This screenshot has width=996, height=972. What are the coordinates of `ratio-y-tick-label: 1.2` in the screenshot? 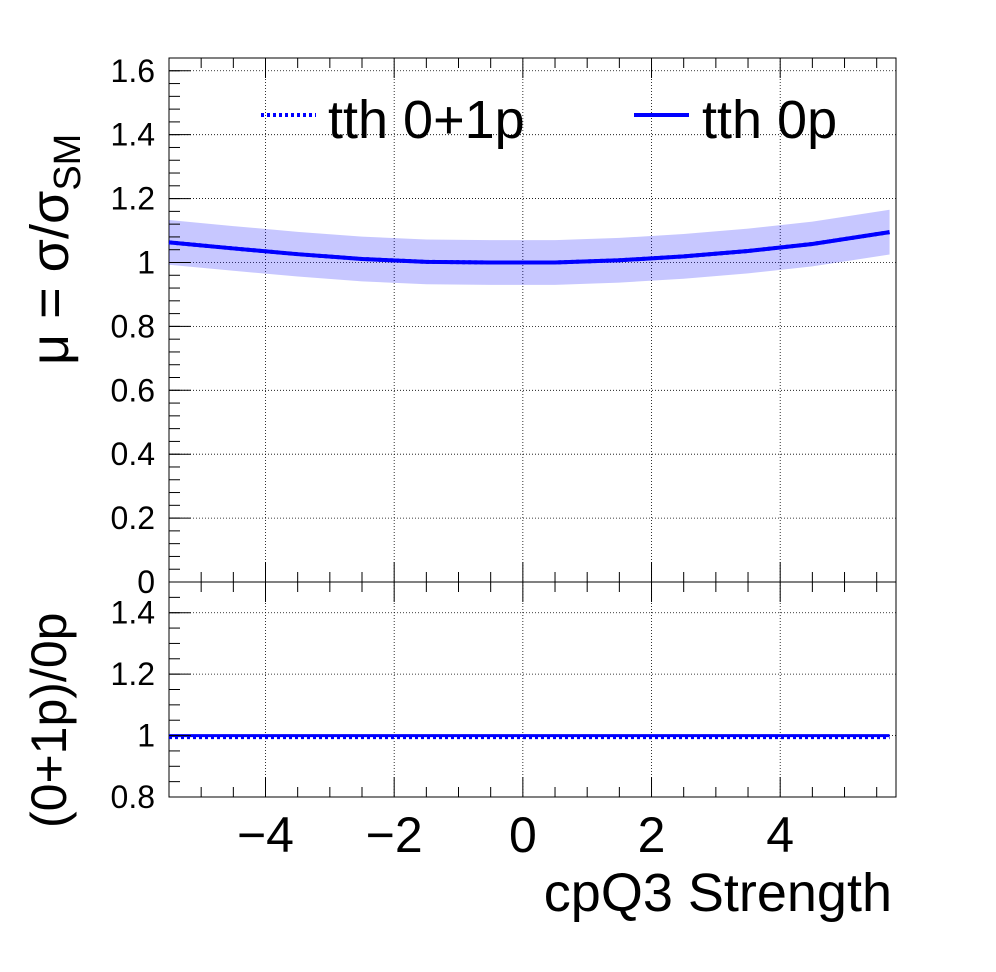 It's located at (133, 674).